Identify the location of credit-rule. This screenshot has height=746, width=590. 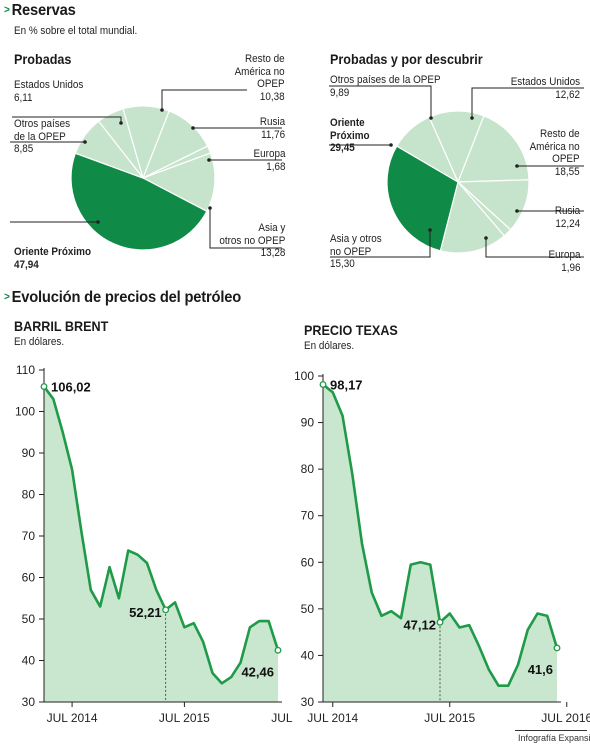
(551, 730).